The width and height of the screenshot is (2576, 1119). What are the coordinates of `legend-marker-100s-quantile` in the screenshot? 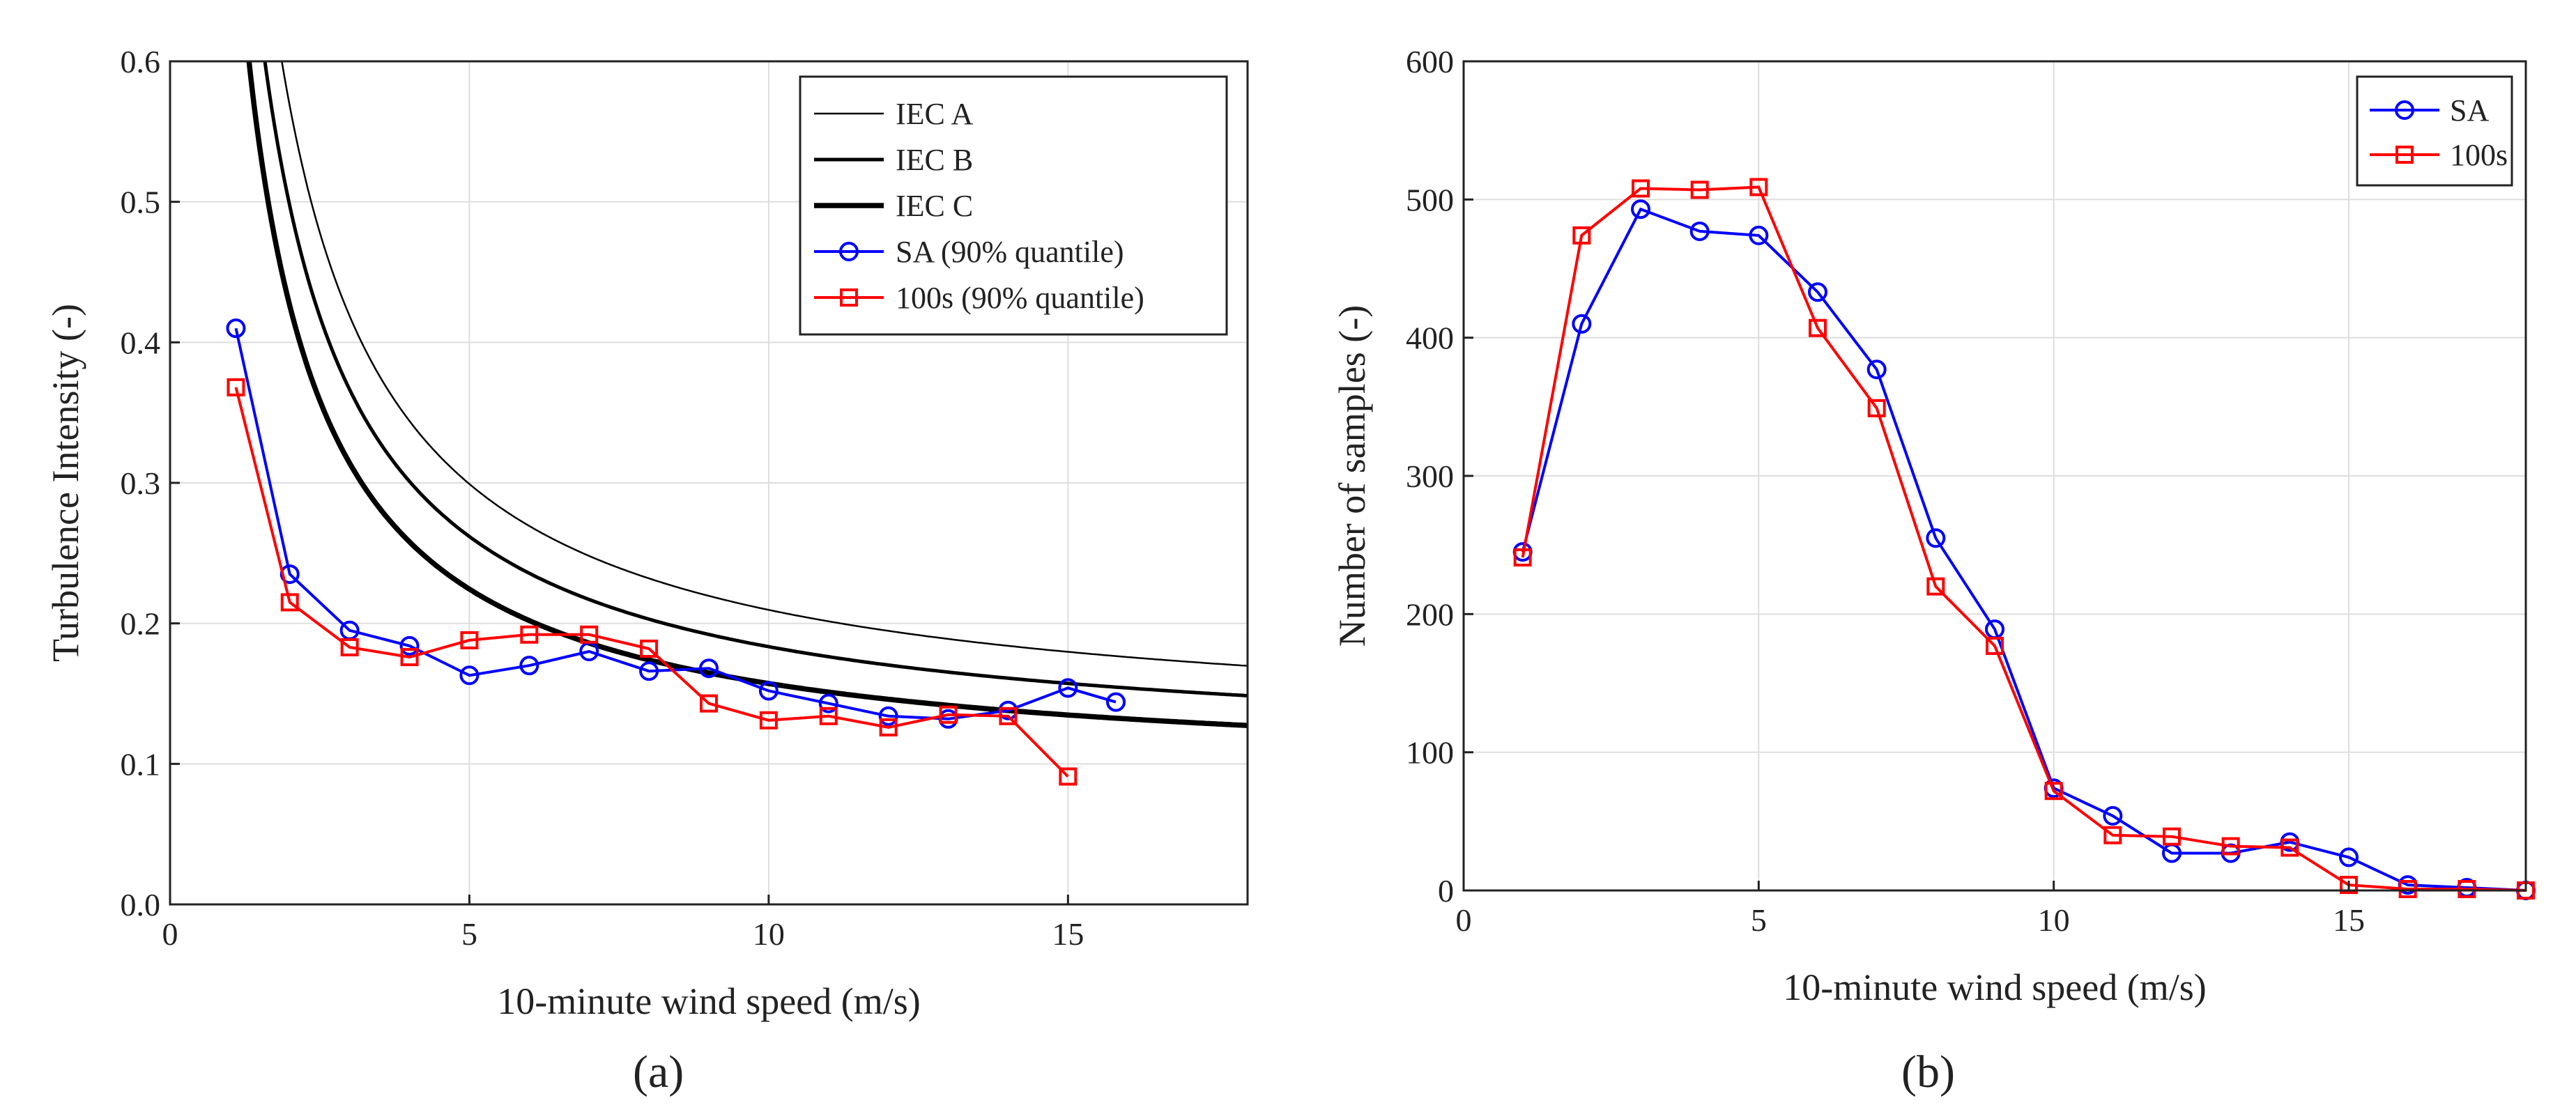 It's located at (849, 297).